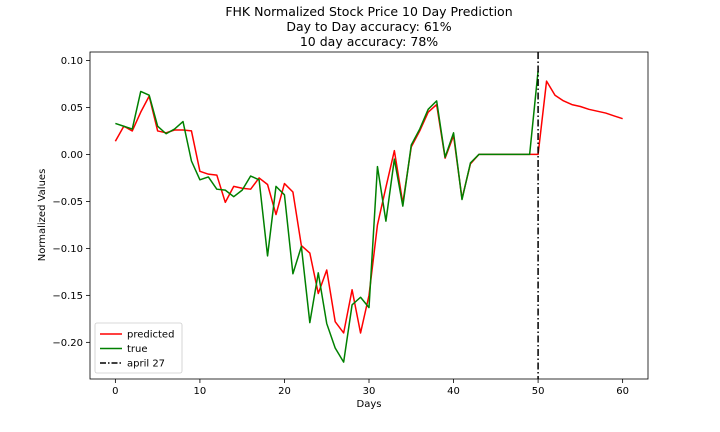 The image size is (720, 432). I want to click on x-tick-label: 50, so click(538, 391).